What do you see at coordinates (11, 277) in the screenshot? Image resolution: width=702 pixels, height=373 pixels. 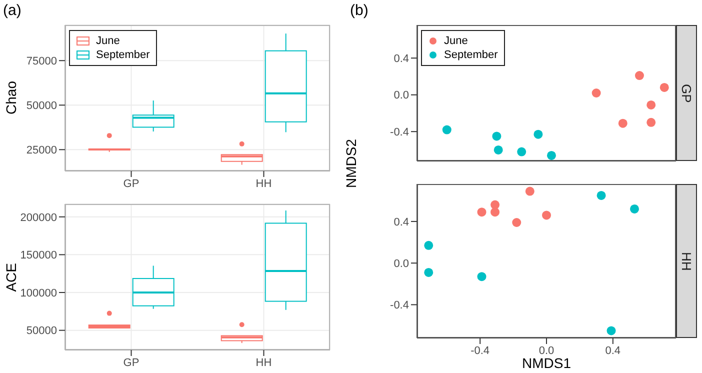 I see `y-axis-title: ACE` at bounding box center [11, 277].